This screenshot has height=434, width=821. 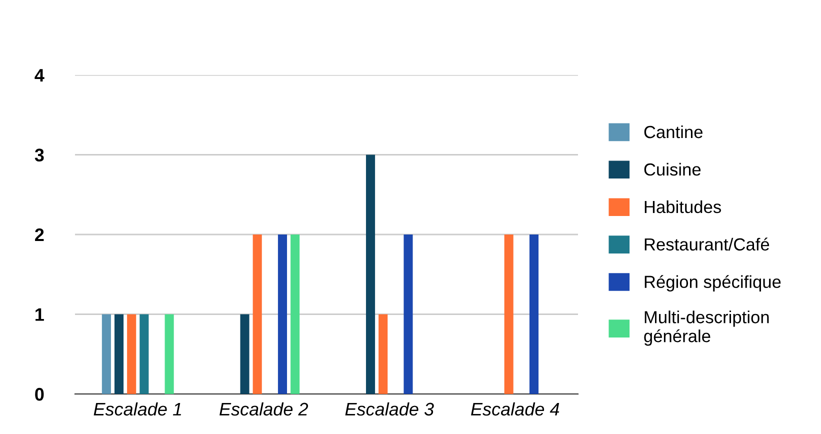 I want to click on legend-label: Cuisine, so click(x=672, y=169).